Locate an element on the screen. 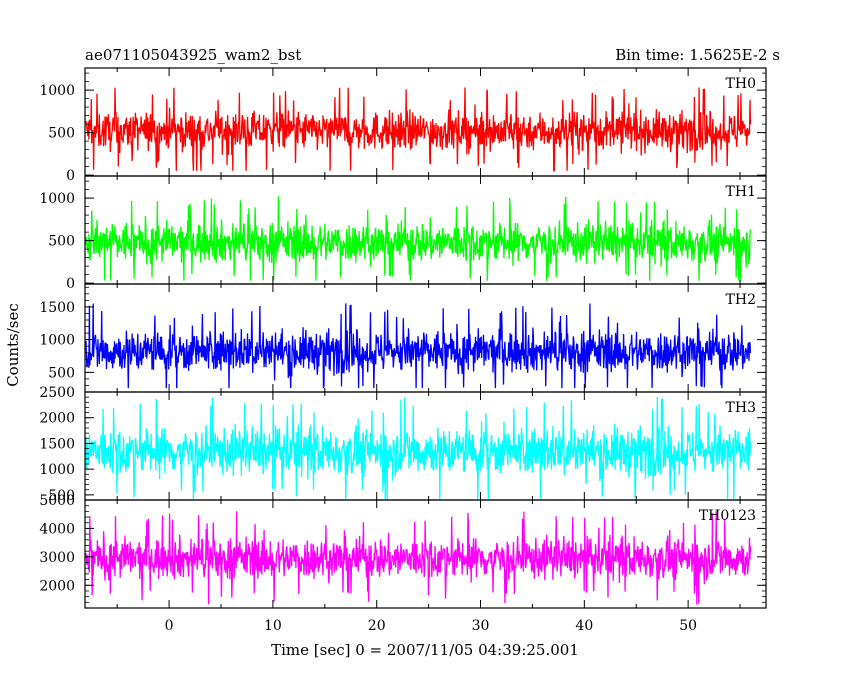 This screenshot has width=850, height=680. x-tick-label: 50 is located at coordinates (688, 626).